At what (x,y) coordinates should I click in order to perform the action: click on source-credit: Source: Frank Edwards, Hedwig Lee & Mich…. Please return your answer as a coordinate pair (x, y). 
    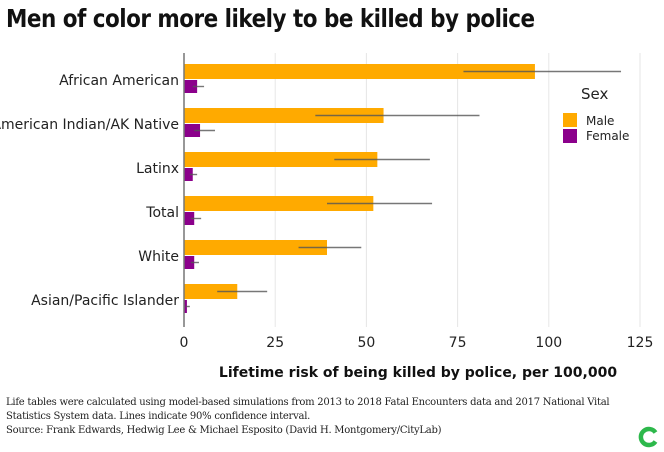
    Looking at the image, I should click on (224, 430).